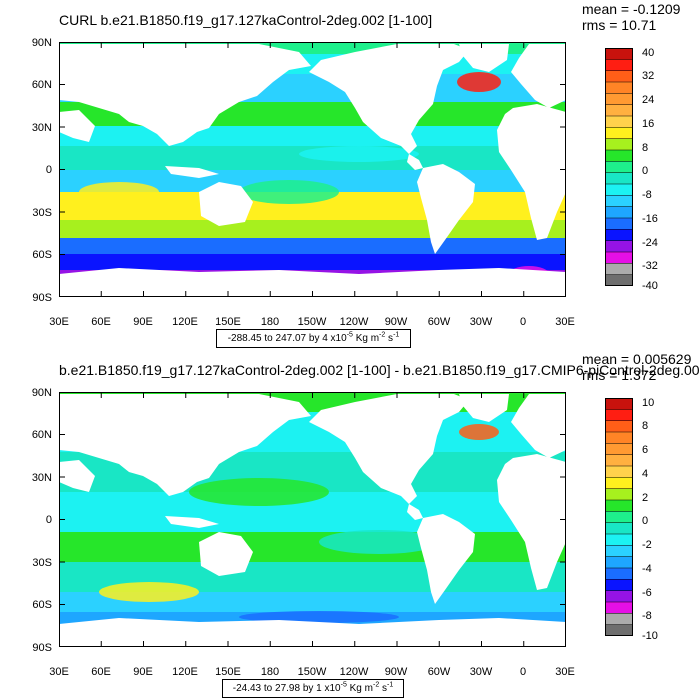 This screenshot has width=700, height=700. What do you see at coordinates (41, 435) in the screenshot?
I see `lat-label: 60N` at bounding box center [41, 435].